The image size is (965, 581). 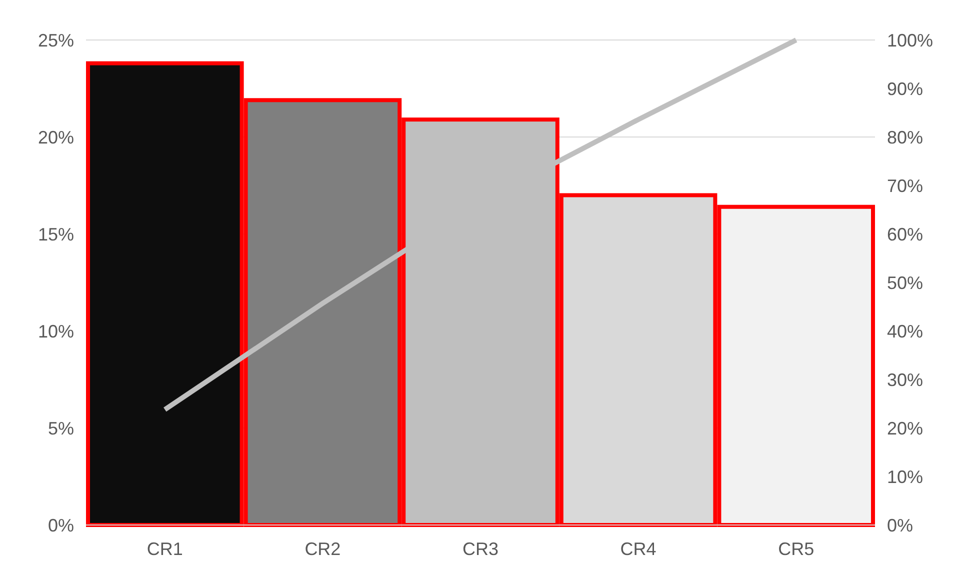 What do you see at coordinates (905, 234) in the screenshot?
I see `y2-tick-label: 60%` at bounding box center [905, 234].